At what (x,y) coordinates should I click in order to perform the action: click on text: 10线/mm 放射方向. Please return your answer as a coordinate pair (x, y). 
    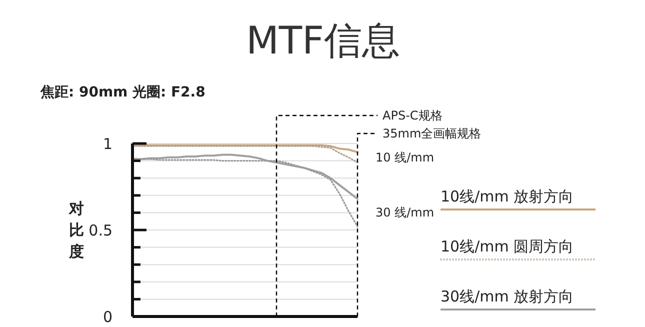
    Looking at the image, I should click on (507, 197).